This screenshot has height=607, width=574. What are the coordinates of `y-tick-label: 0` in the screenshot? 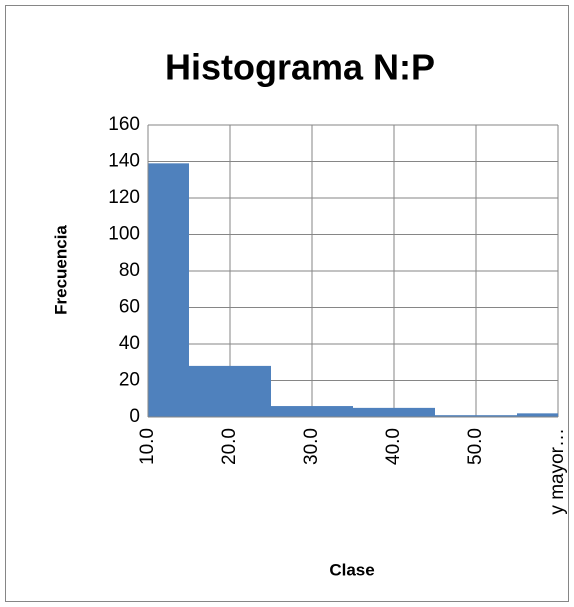 It's located at (134, 416).